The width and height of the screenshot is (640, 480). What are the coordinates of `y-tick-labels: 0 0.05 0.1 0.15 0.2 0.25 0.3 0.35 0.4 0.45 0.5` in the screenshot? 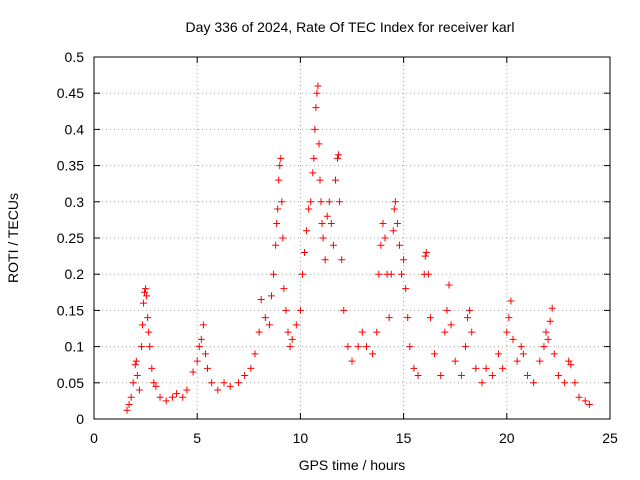 It's located at (70, 238).